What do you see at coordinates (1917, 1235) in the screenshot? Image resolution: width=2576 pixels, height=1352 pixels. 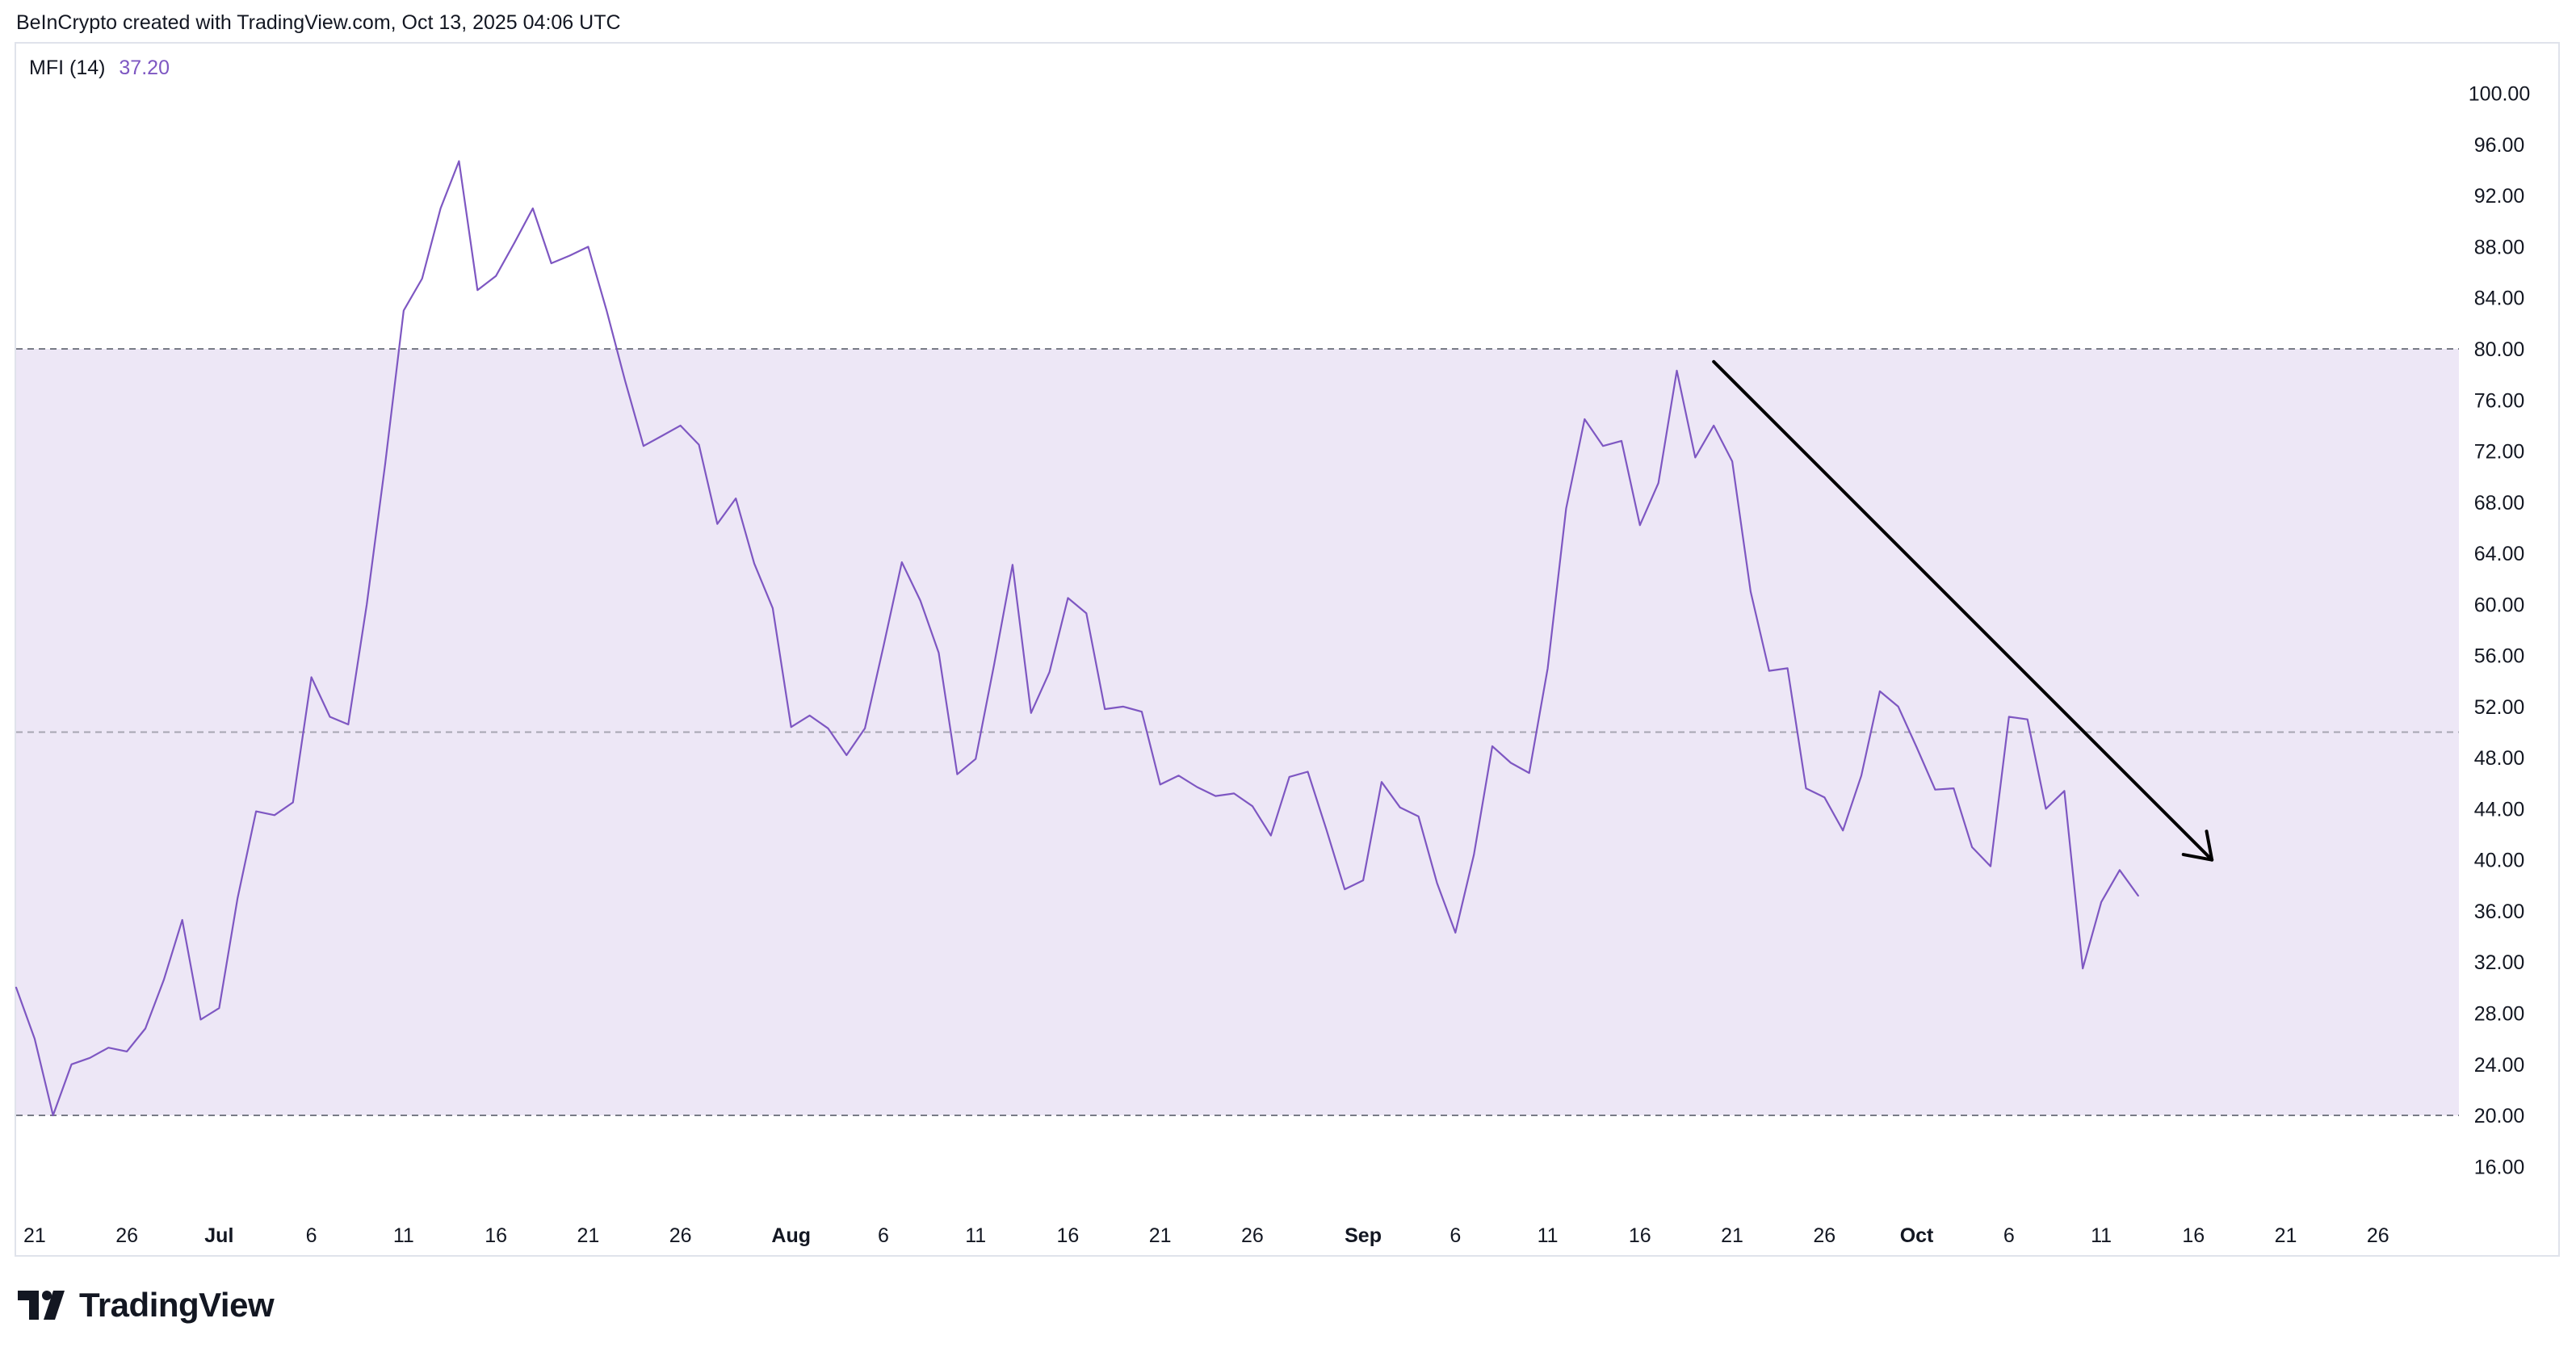 I see `x-axis-tick-label: Oct` at bounding box center [1917, 1235].